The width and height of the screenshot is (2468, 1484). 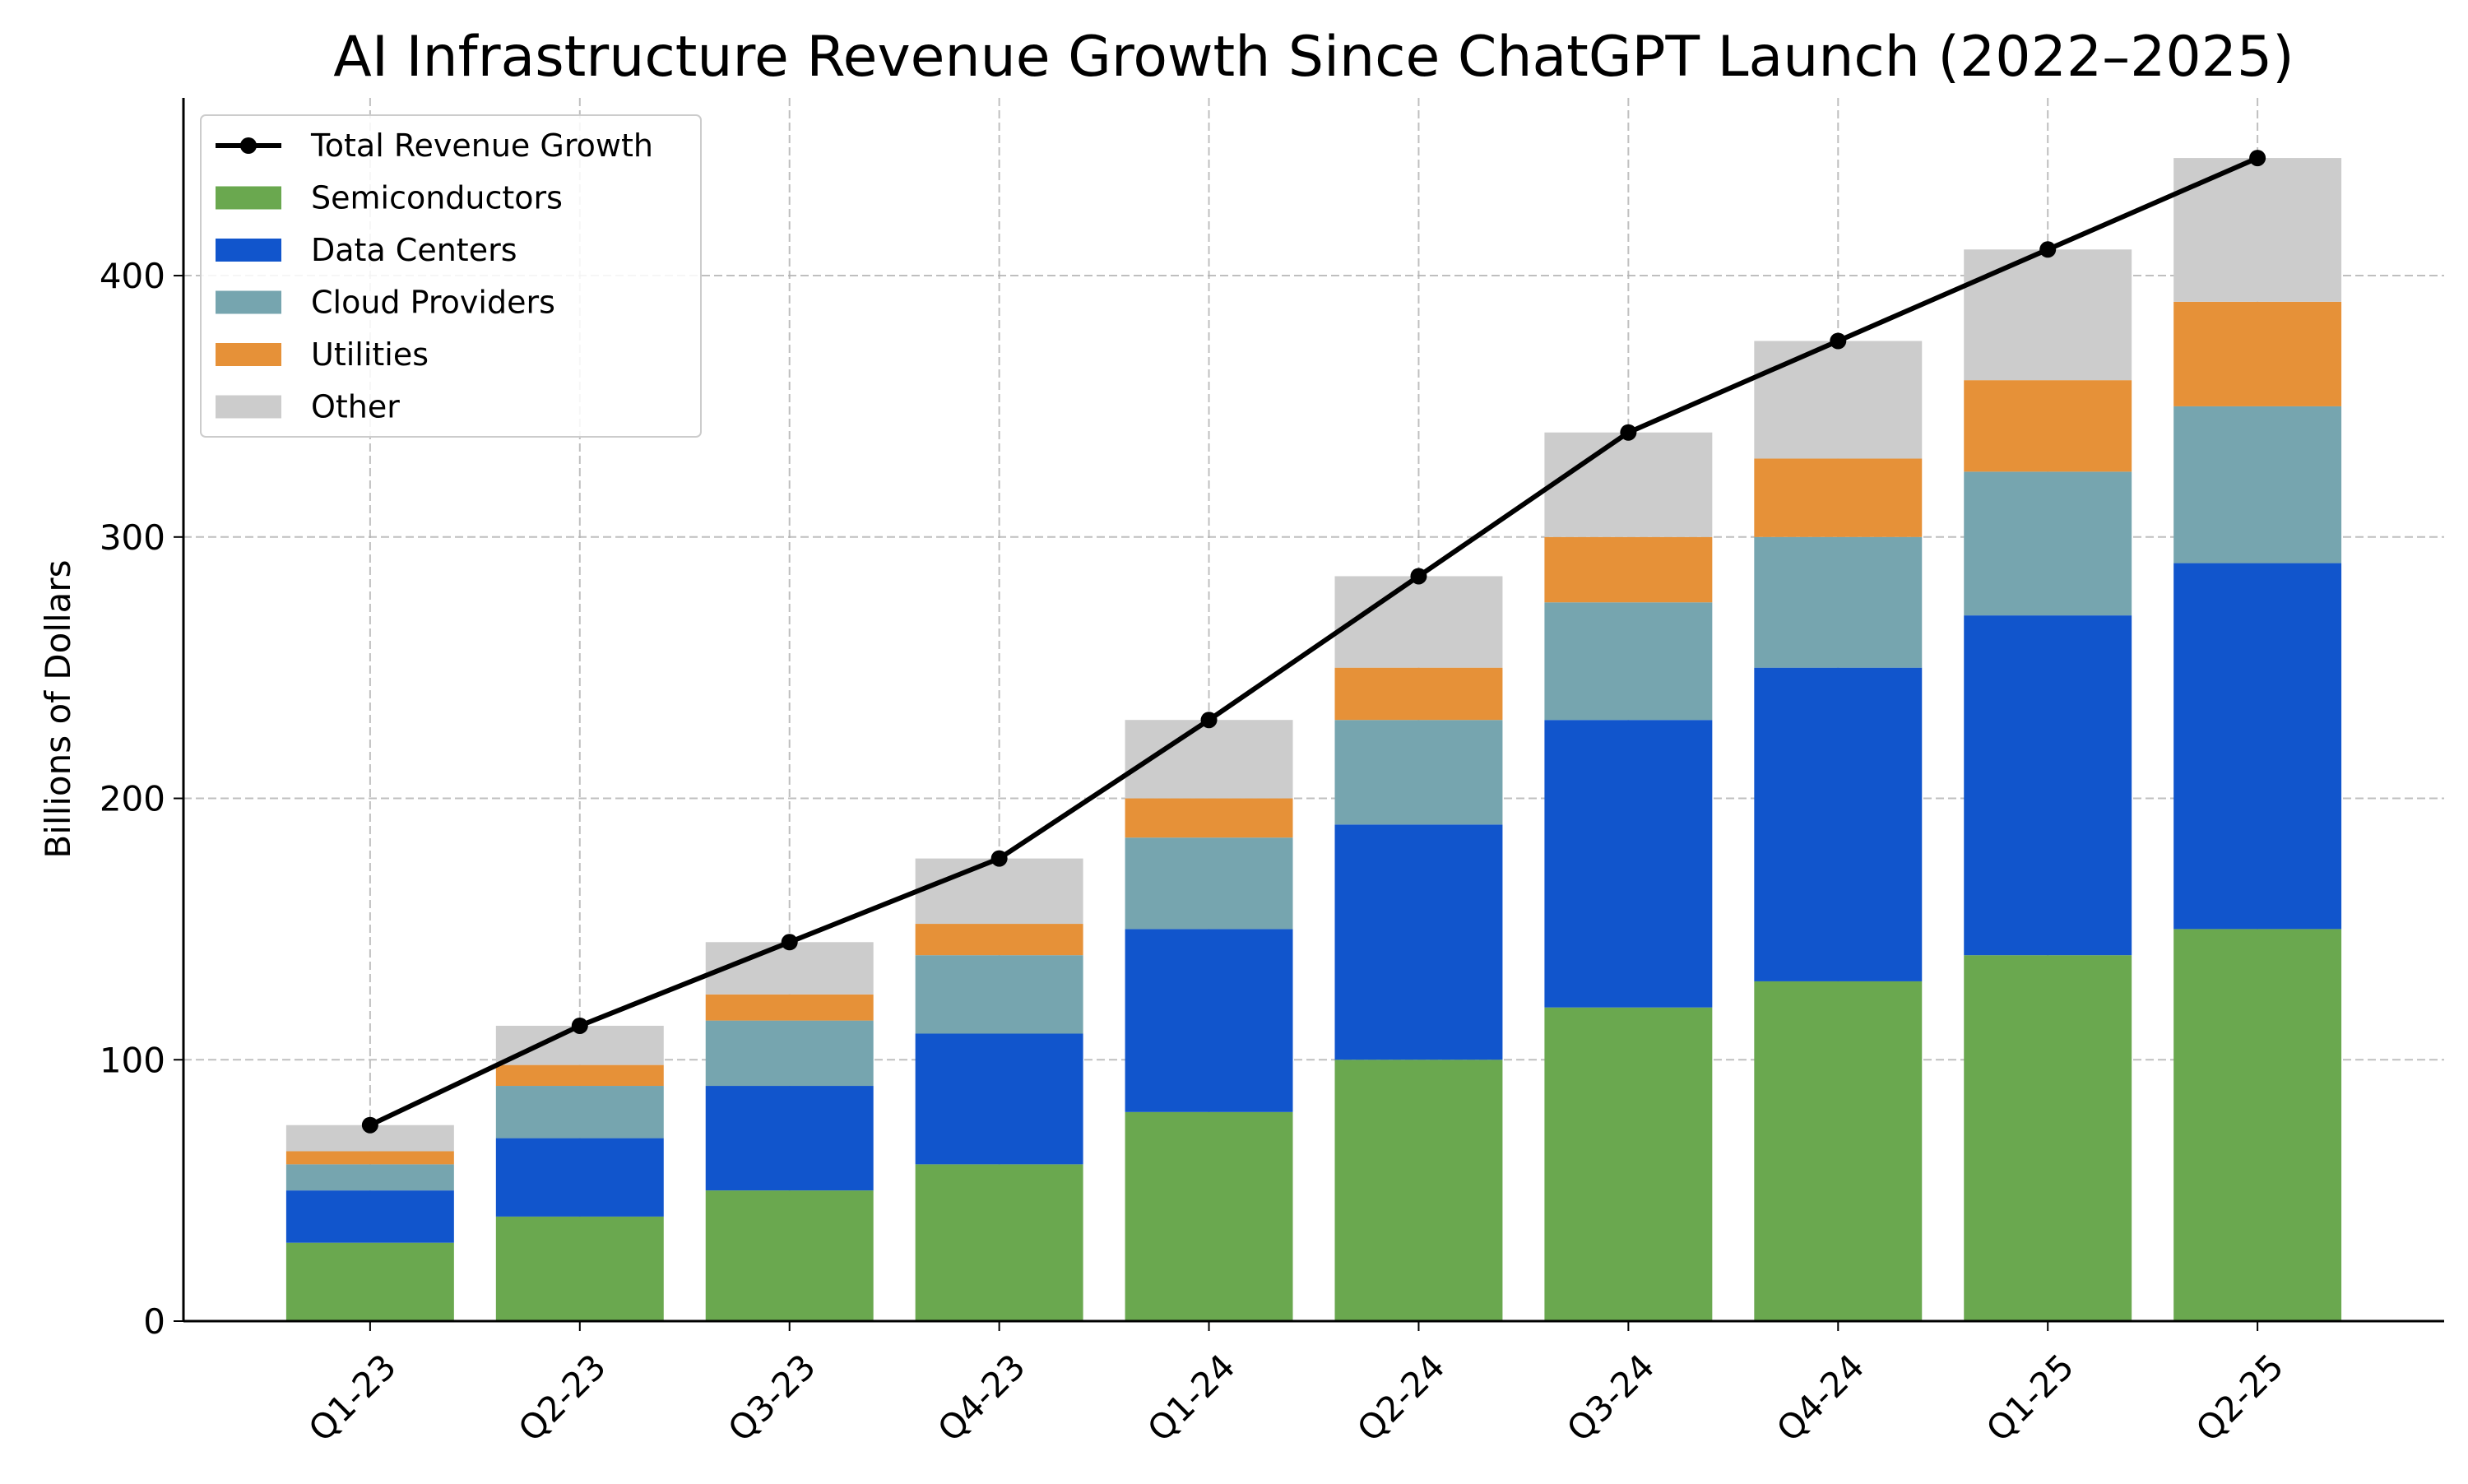 What do you see at coordinates (561, 1397) in the screenshot?
I see `x-tick-label: Q2-23` at bounding box center [561, 1397].